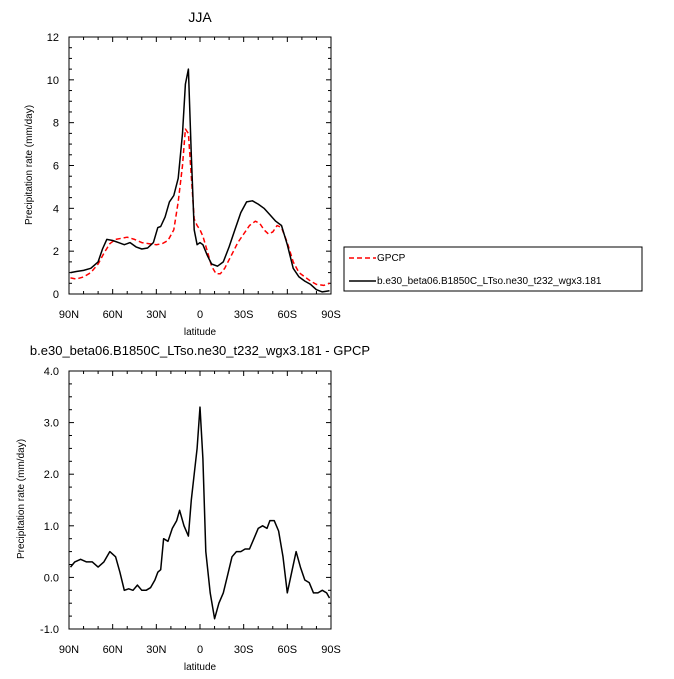 This screenshot has height=679, width=674. I want to click on series-line-gpcp, so click(200, 207).